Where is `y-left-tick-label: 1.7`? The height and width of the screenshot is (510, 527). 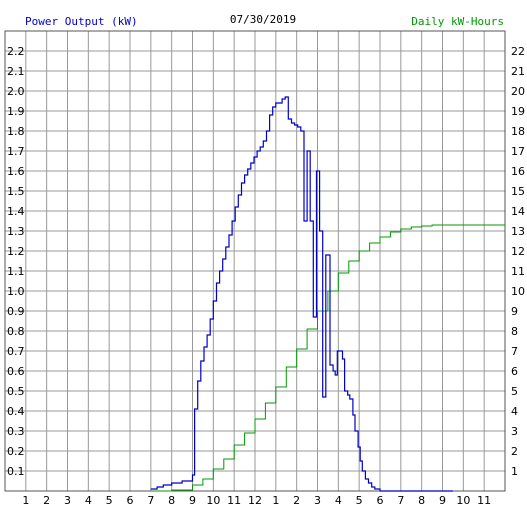
y-left-tick-label: 1.7 is located at coordinates (16, 151).